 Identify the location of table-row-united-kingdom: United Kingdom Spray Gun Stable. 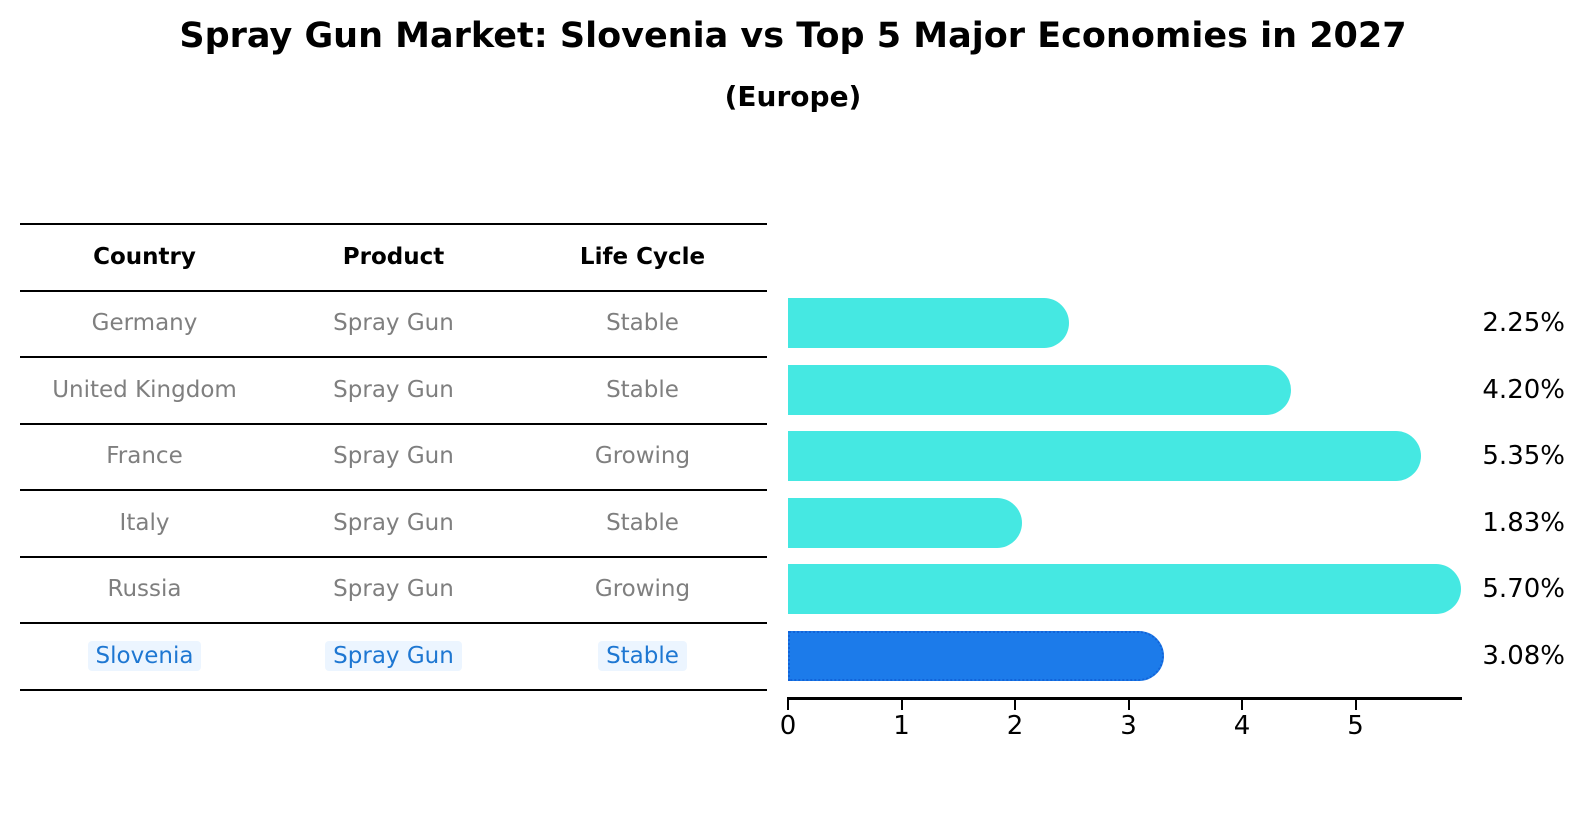
(393, 390).